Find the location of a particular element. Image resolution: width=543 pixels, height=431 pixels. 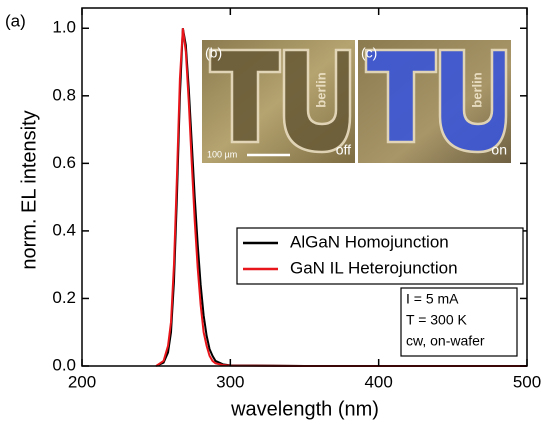

inset-photo: (b) berlin off 100 µm is located at coordinates (278, 101).